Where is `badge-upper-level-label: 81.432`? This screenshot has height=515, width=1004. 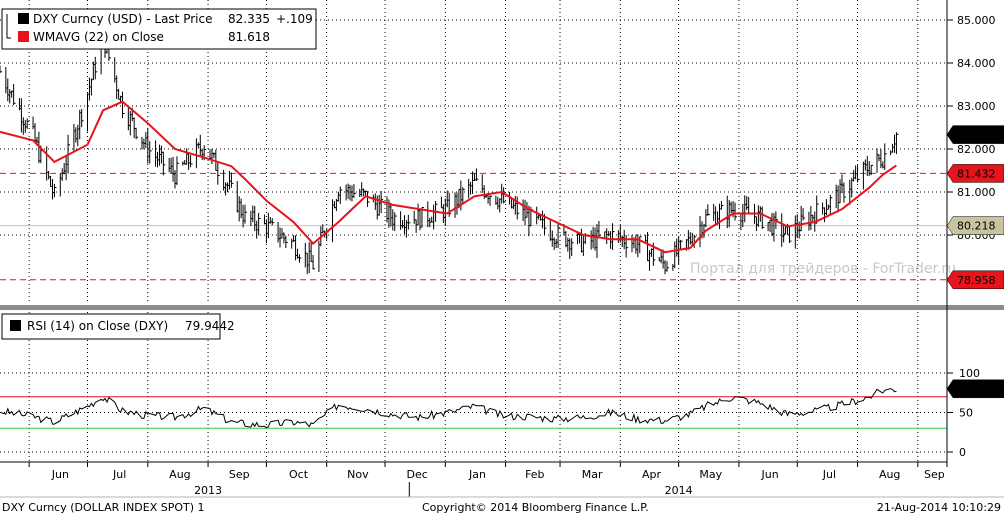 badge-upper-level-label: 81.432 is located at coordinates (976, 173).